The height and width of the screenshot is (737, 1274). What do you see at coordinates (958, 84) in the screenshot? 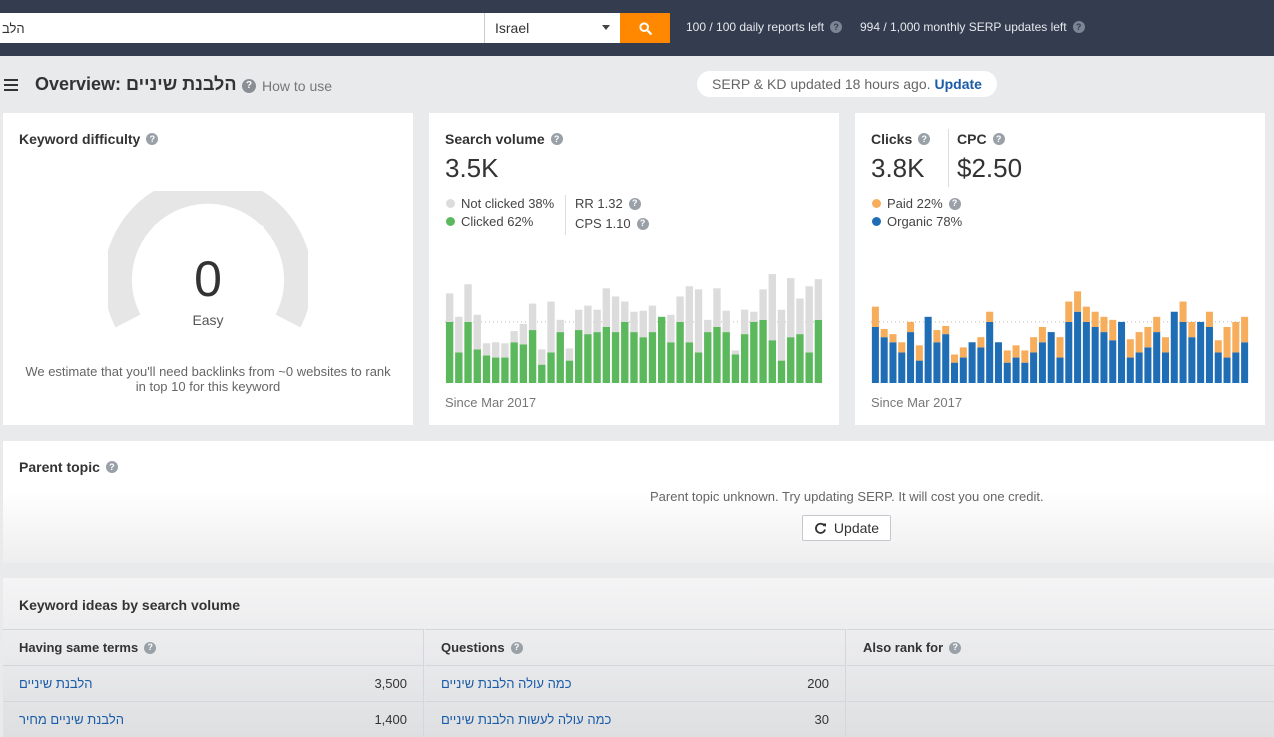
I see `serp-update-link: Update` at bounding box center [958, 84].